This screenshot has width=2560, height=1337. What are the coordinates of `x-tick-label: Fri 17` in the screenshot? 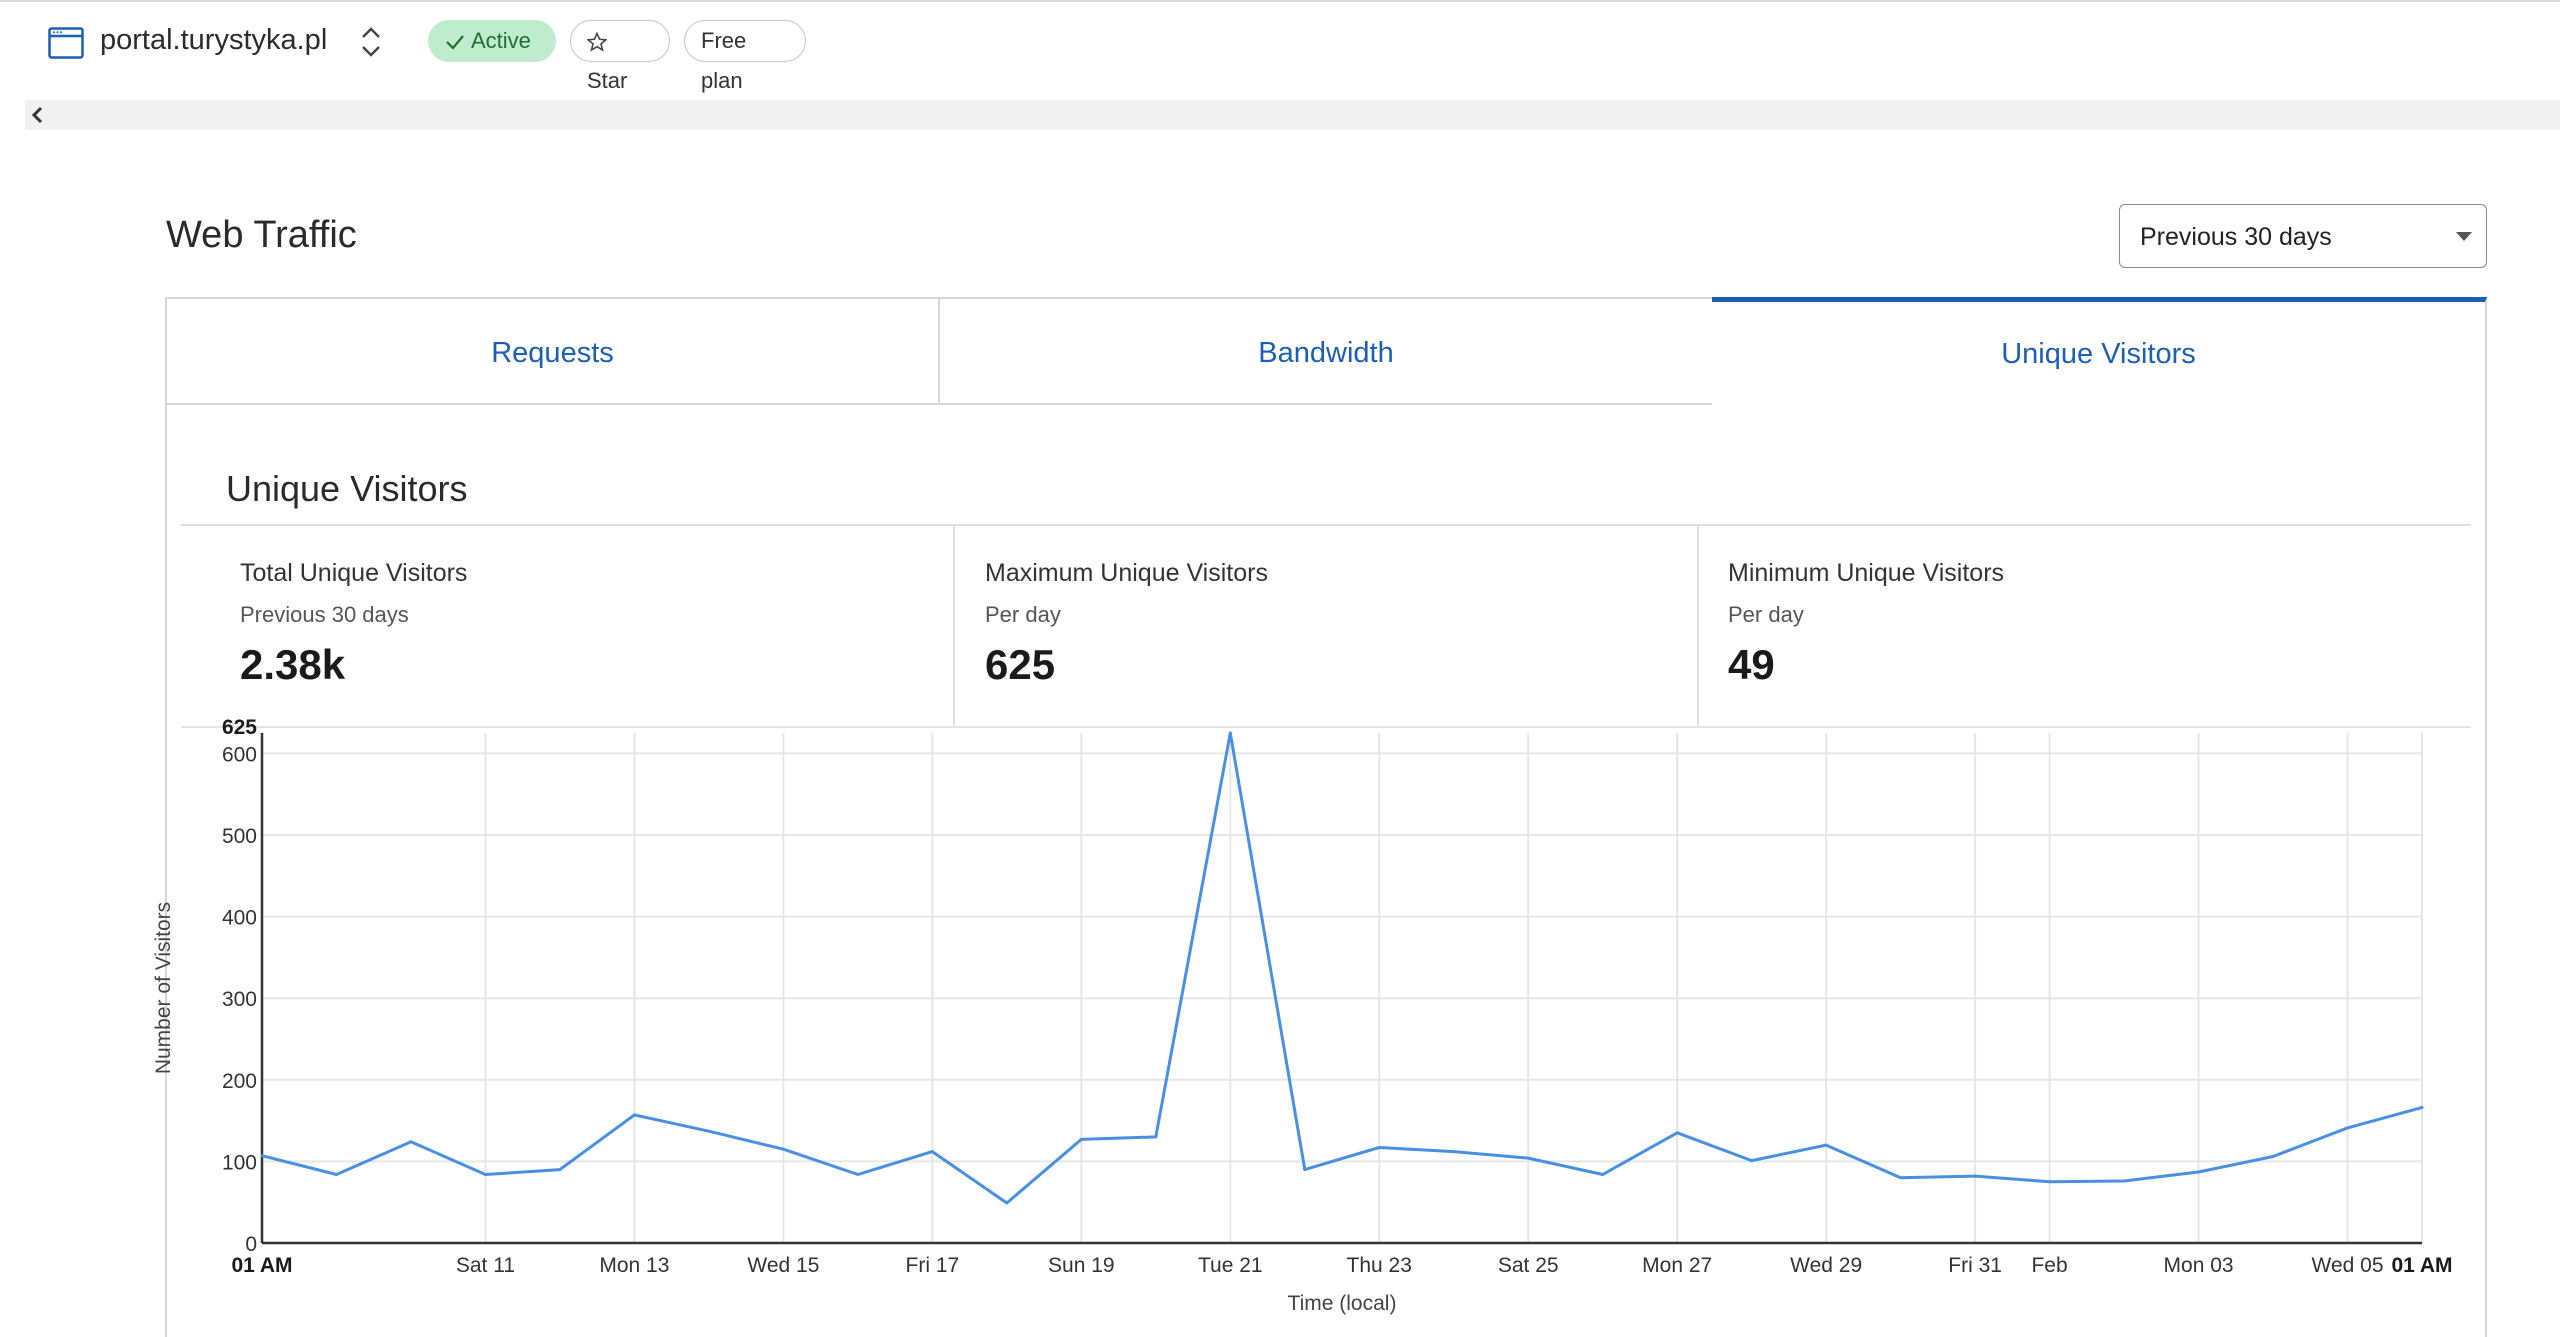 It's located at (933, 1265).